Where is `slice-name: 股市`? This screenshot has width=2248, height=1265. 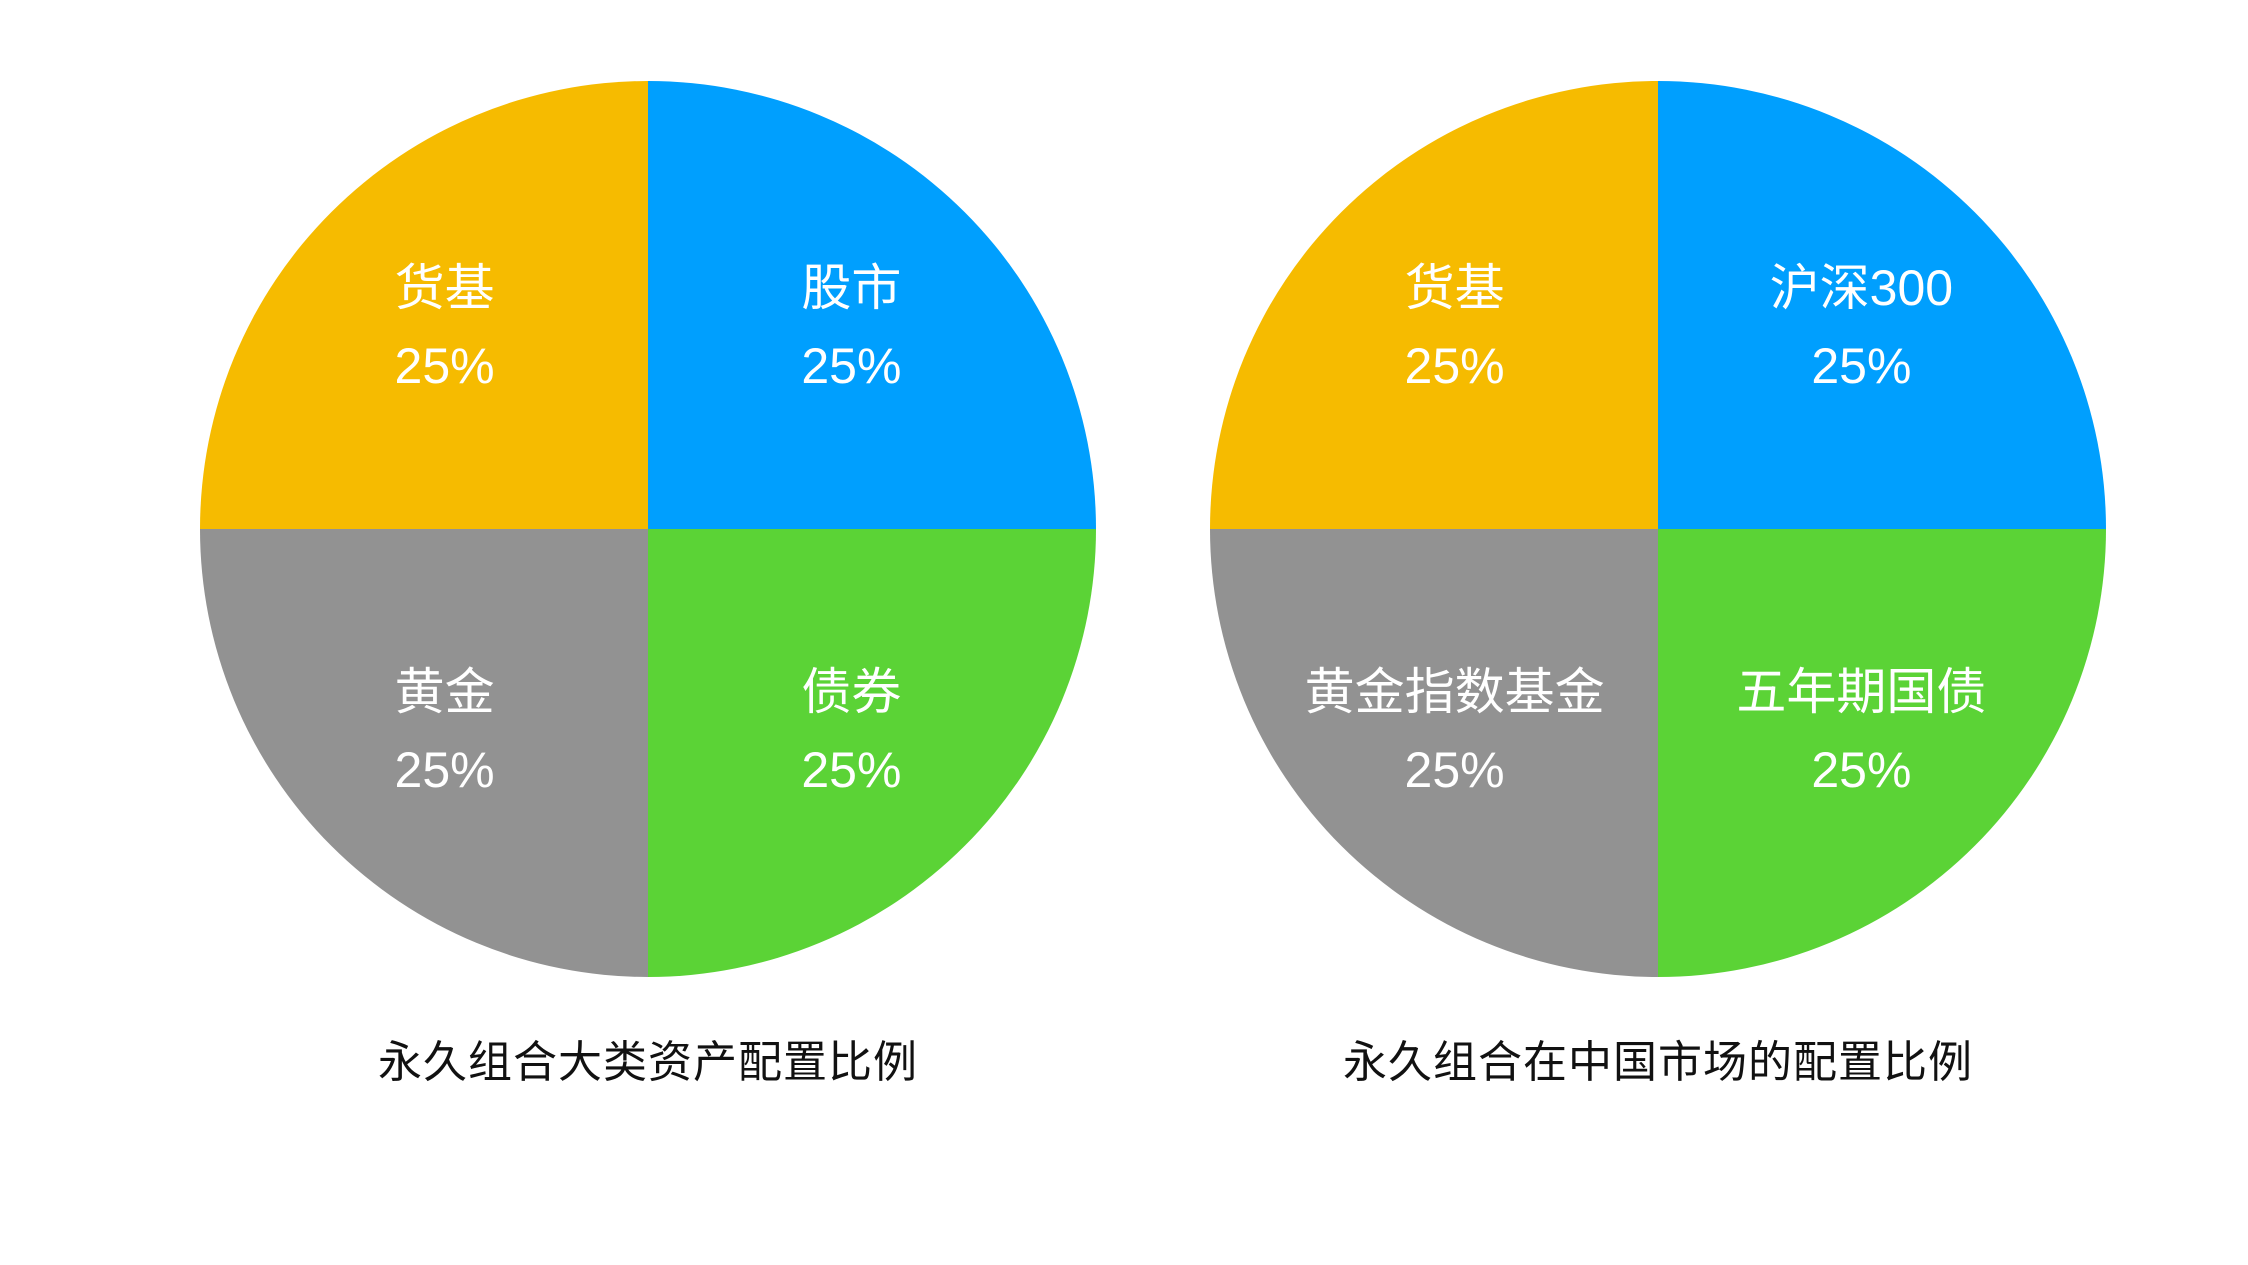
slice-name: 股市 is located at coordinates (851, 288).